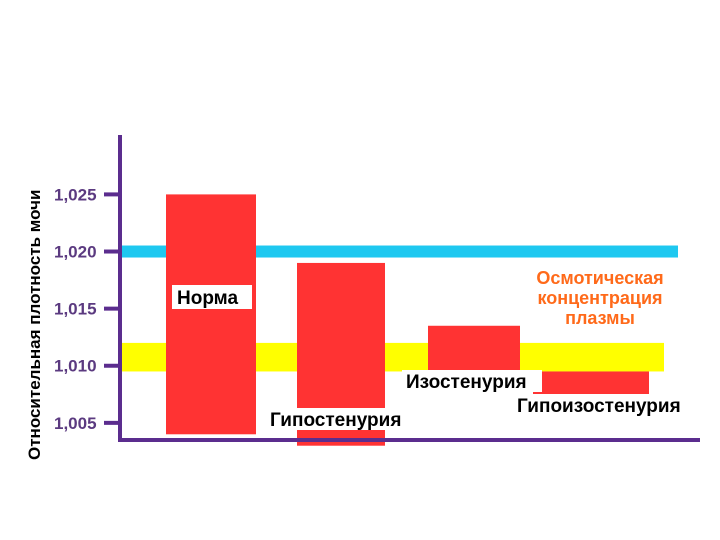 This screenshot has height=540, width=720. I want to click on y-ticks: 1,025 1,020 1,015 1,010 1,005, so click(87, 309).